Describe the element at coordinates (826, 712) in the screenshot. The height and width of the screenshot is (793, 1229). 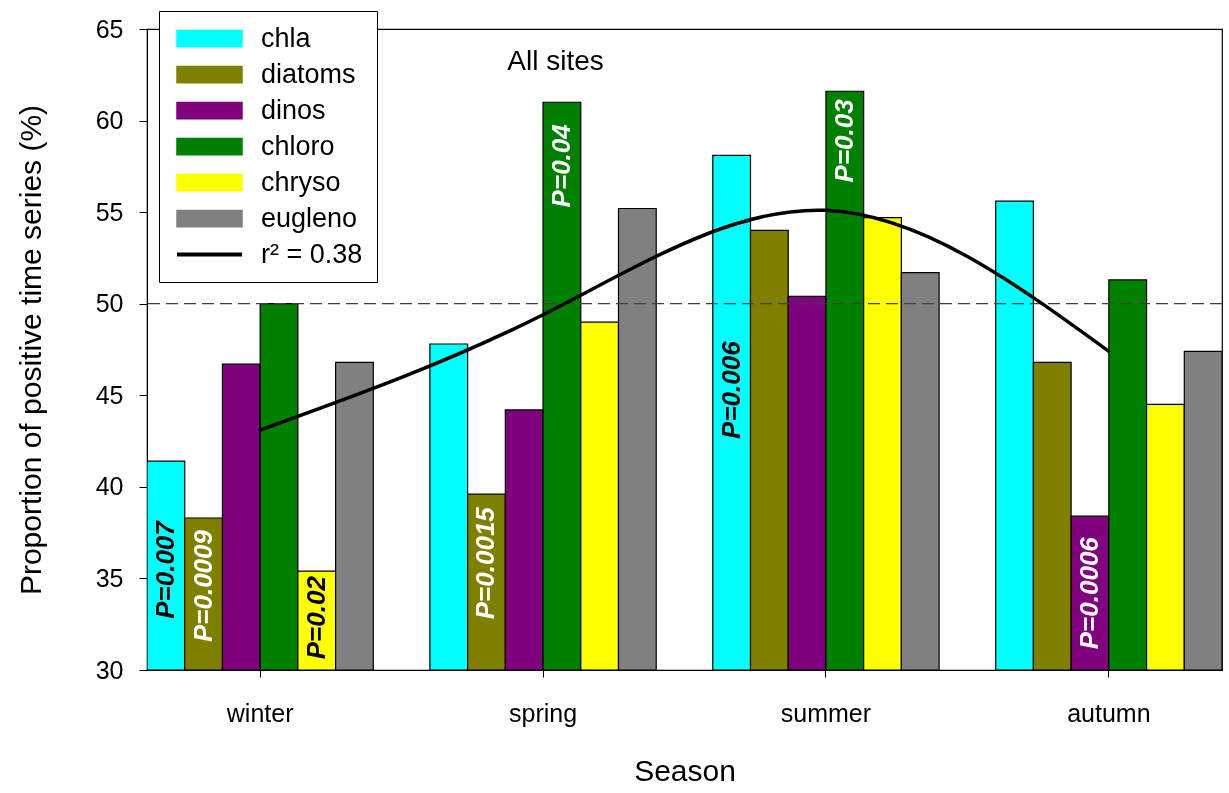
I see `x-tick-label: summer` at that location.